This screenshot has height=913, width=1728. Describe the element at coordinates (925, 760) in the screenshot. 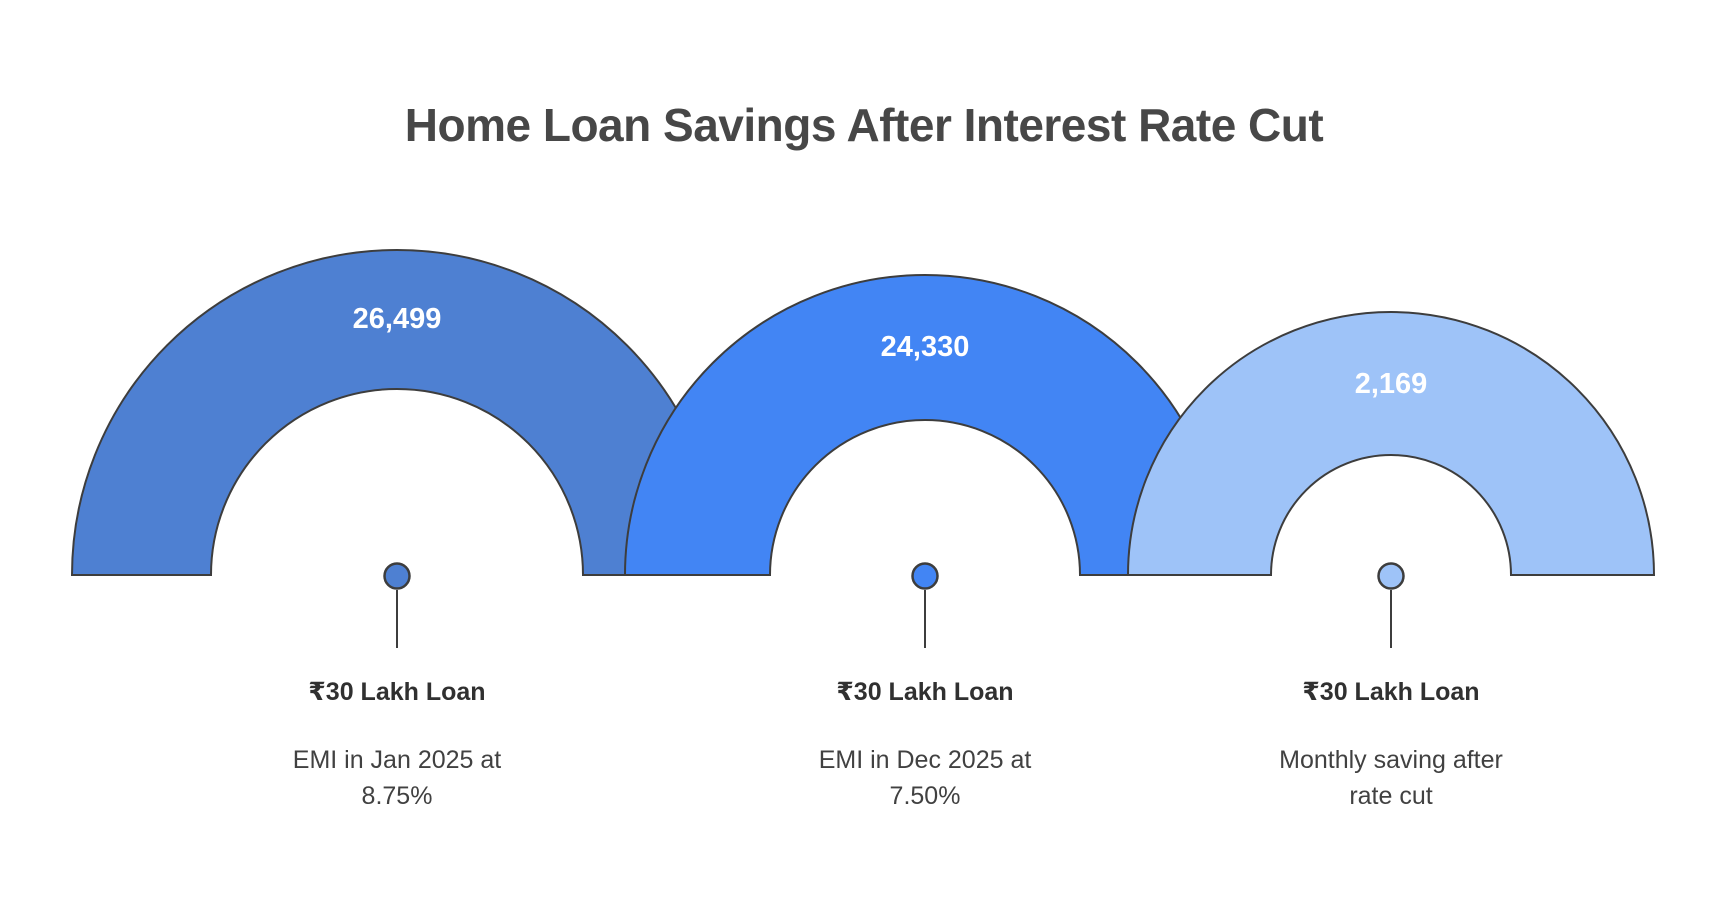

I see `arch-description-line-1: EMI in Dec 2025 at` at that location.